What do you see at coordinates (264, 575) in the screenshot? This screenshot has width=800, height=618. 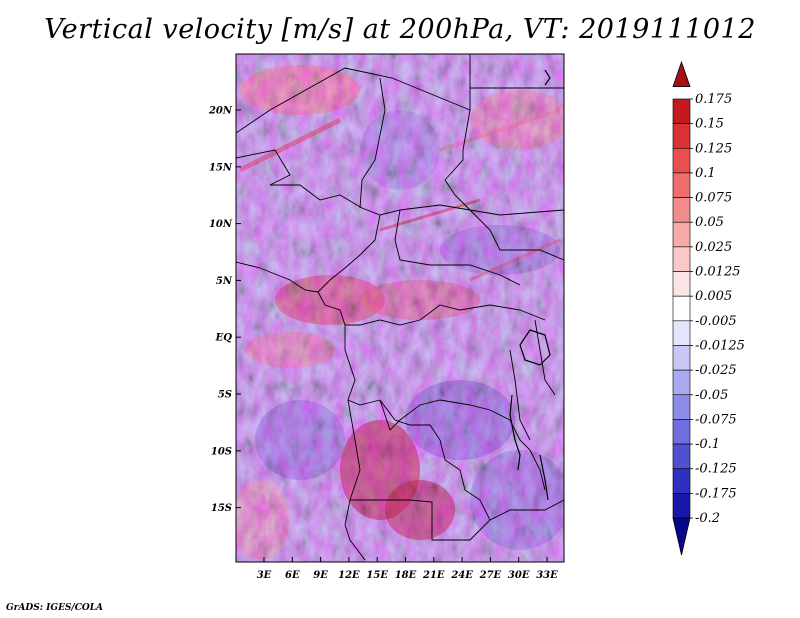 I see `lon-label: 3E` at bounding box center [264, 575].